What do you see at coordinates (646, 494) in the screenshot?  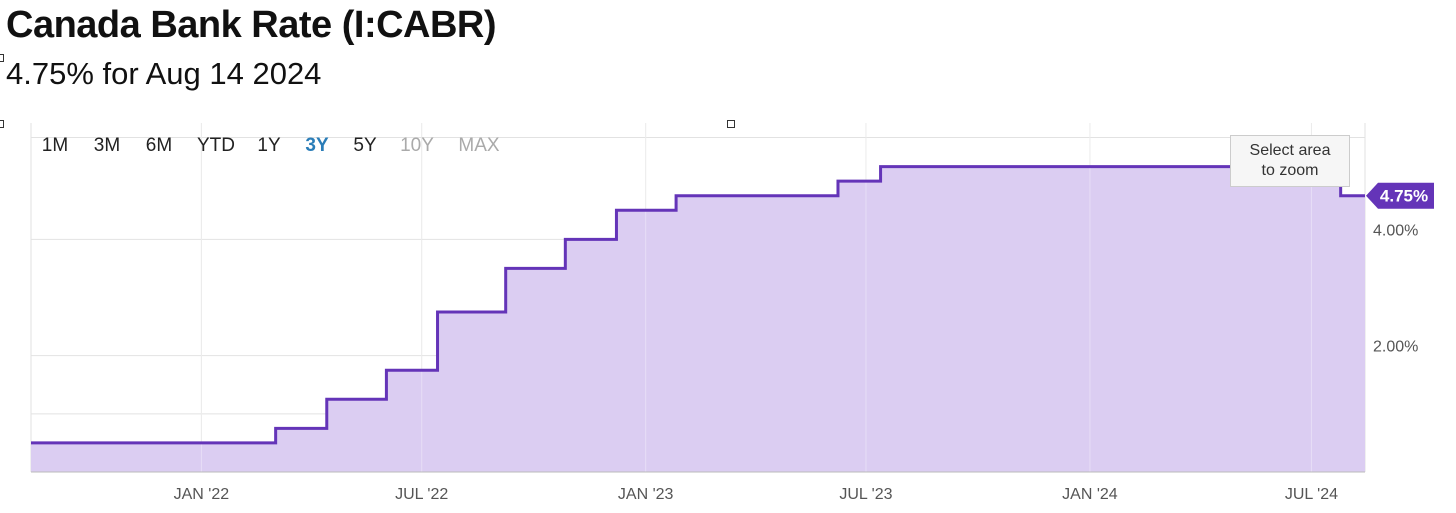 I see `x-tick-label: JAN '23` at bounding box center [646, 494].